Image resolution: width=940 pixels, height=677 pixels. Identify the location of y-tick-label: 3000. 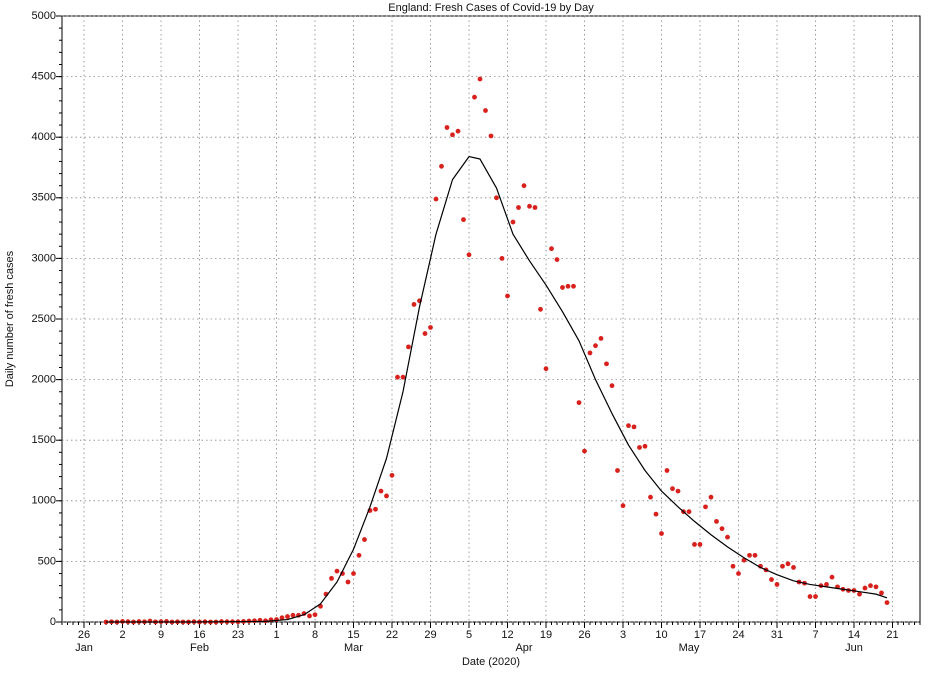
(44, 258).